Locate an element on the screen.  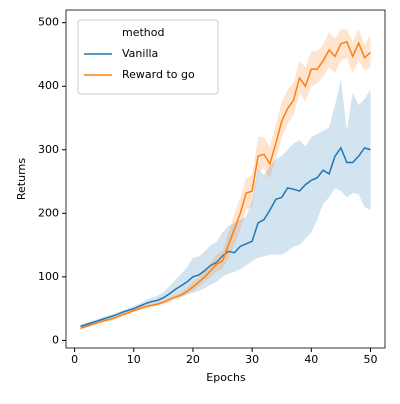
x-tick-label: 40 is located at coordinates (311, 359).